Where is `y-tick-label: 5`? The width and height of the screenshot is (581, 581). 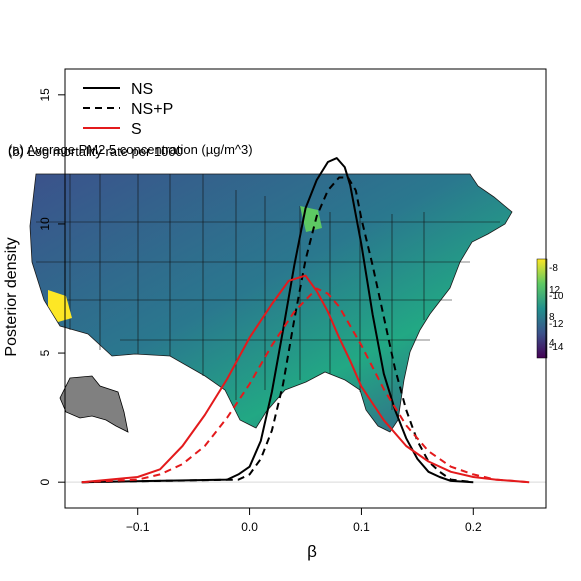 y-tick-label: 5 is located at coordinates (45, 352).